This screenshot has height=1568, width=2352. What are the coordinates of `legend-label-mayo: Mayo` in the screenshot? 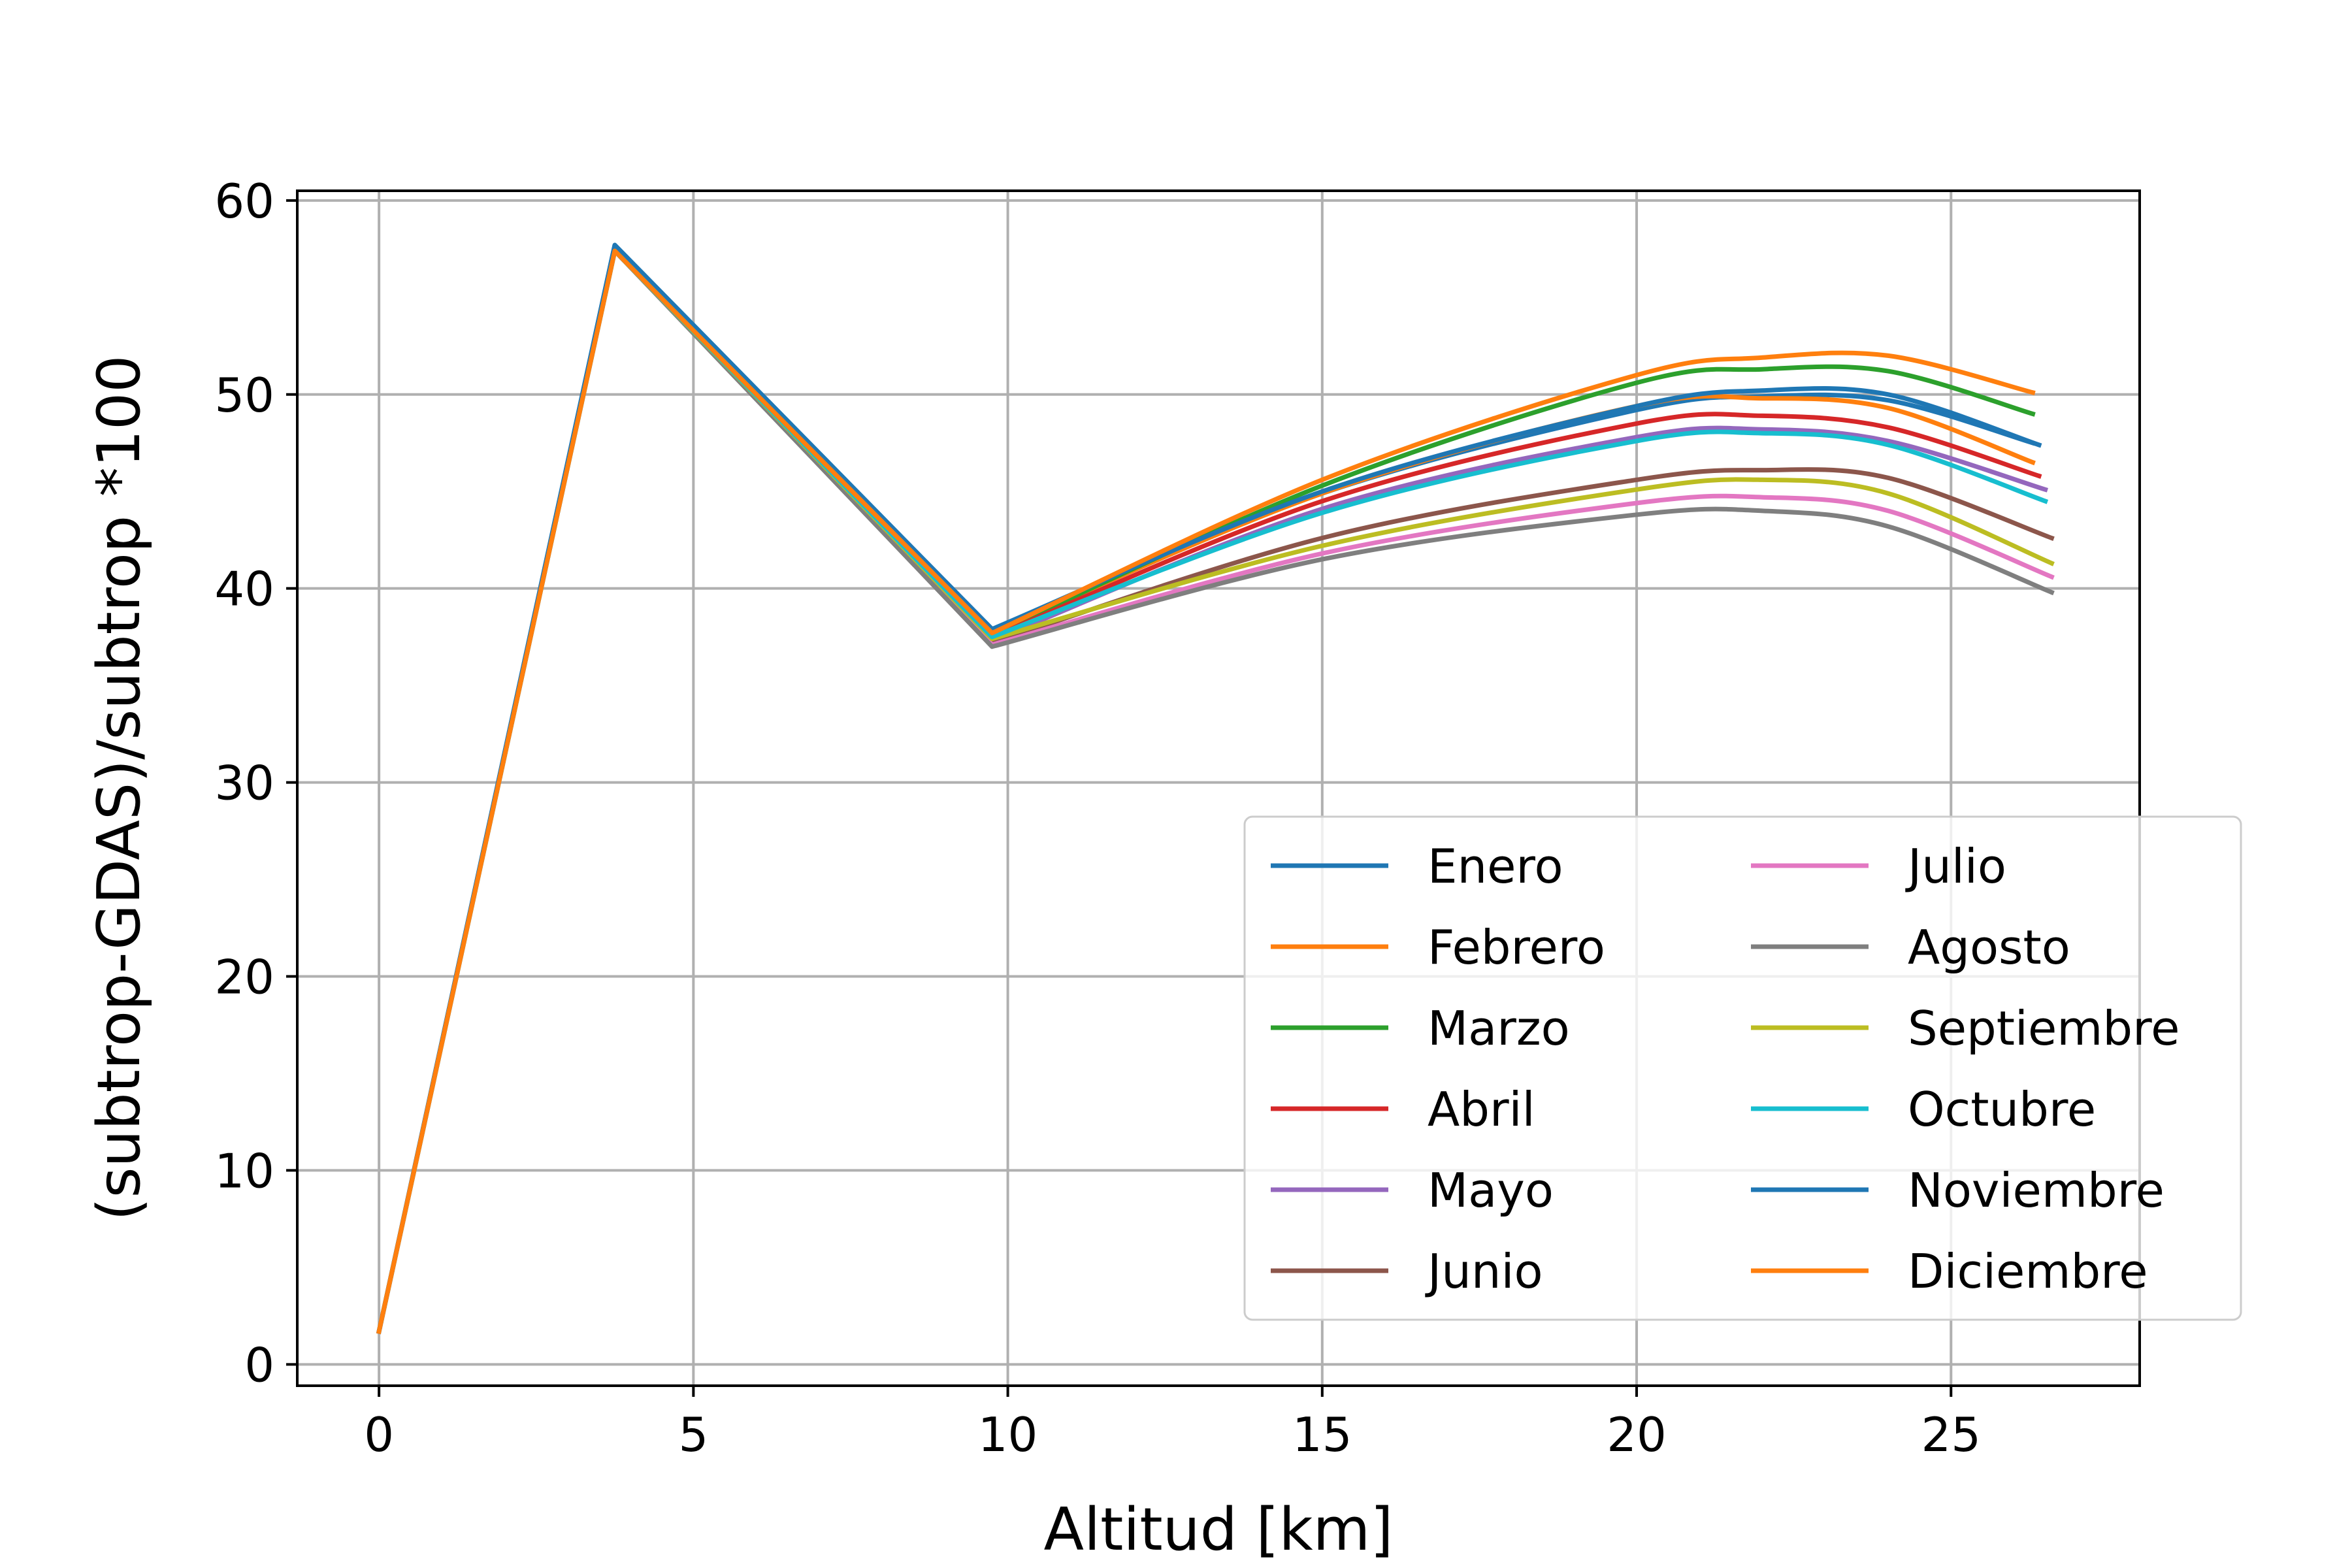 It's located at (1491, 1190).